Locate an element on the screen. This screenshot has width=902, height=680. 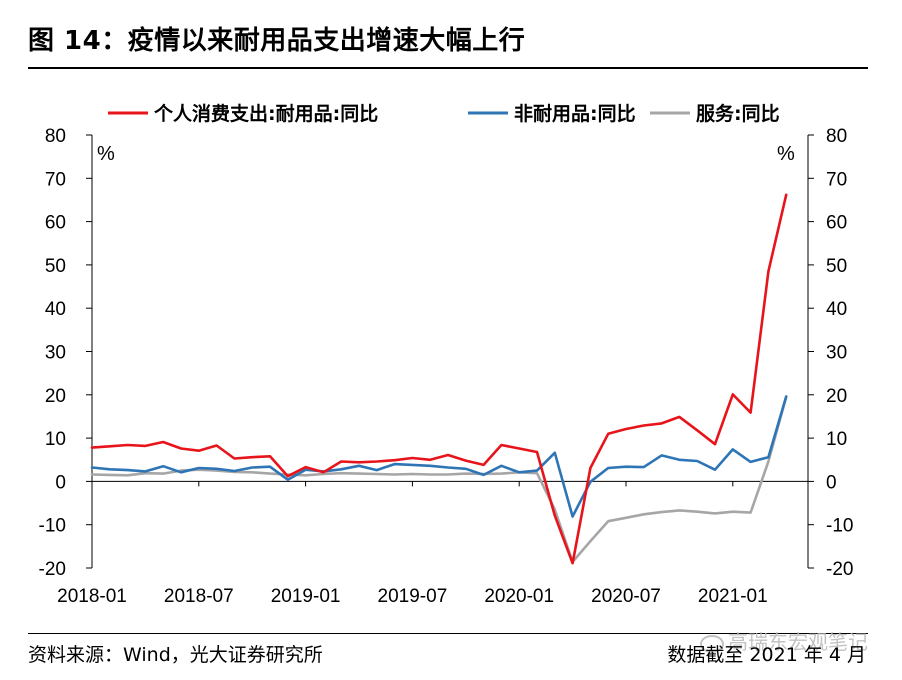
y-tick-label-left: 20 is located at coordinates (55, 396).